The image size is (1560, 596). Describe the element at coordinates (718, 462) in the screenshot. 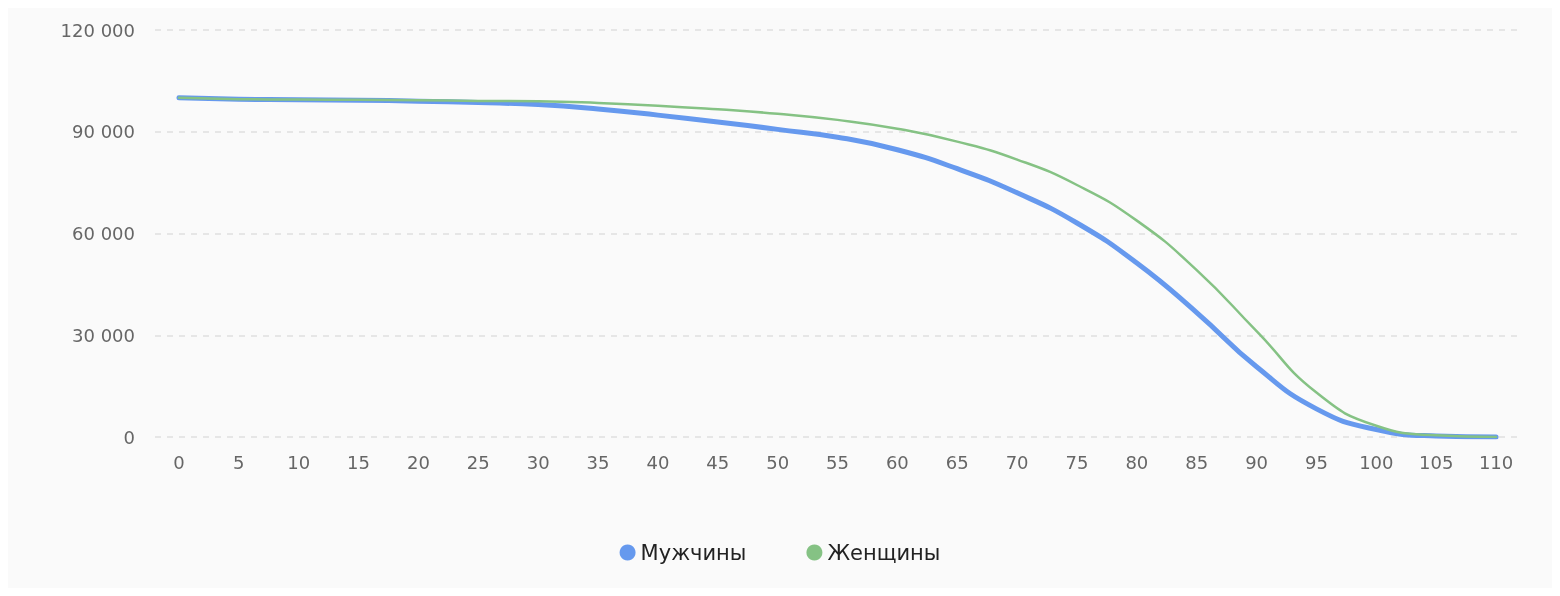

I see `x-tick-label: 45` at that location.